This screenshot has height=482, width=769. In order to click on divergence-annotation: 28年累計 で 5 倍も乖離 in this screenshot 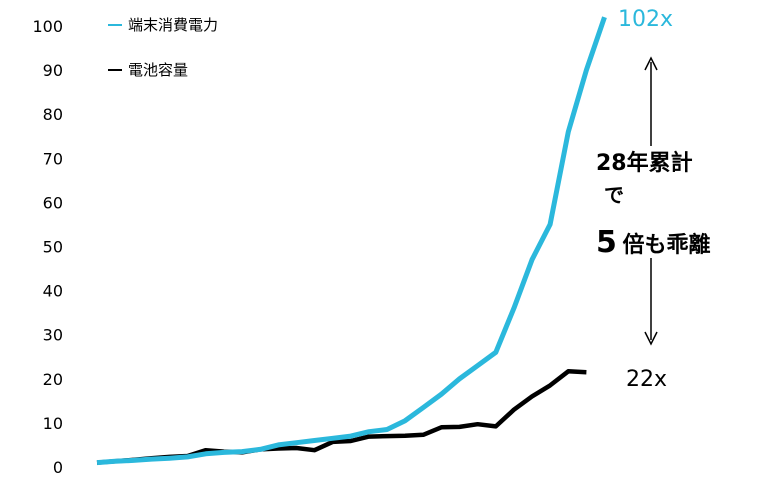, I will do `click(653, 205)`.